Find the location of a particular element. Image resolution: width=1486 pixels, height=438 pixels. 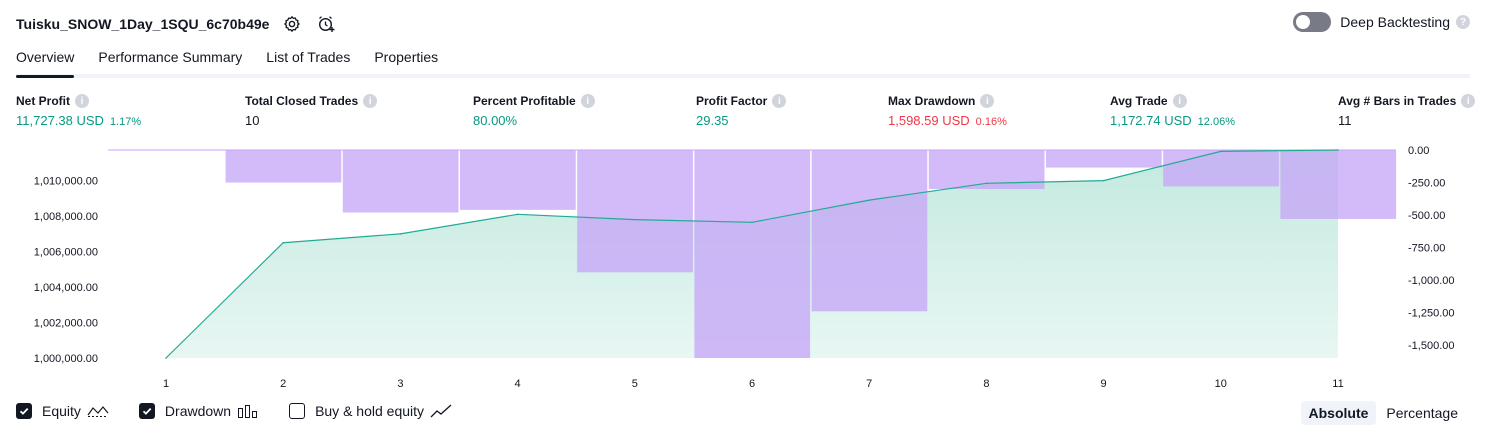

x-axis-tick-label: 1 is located at coordinates (166, 384).